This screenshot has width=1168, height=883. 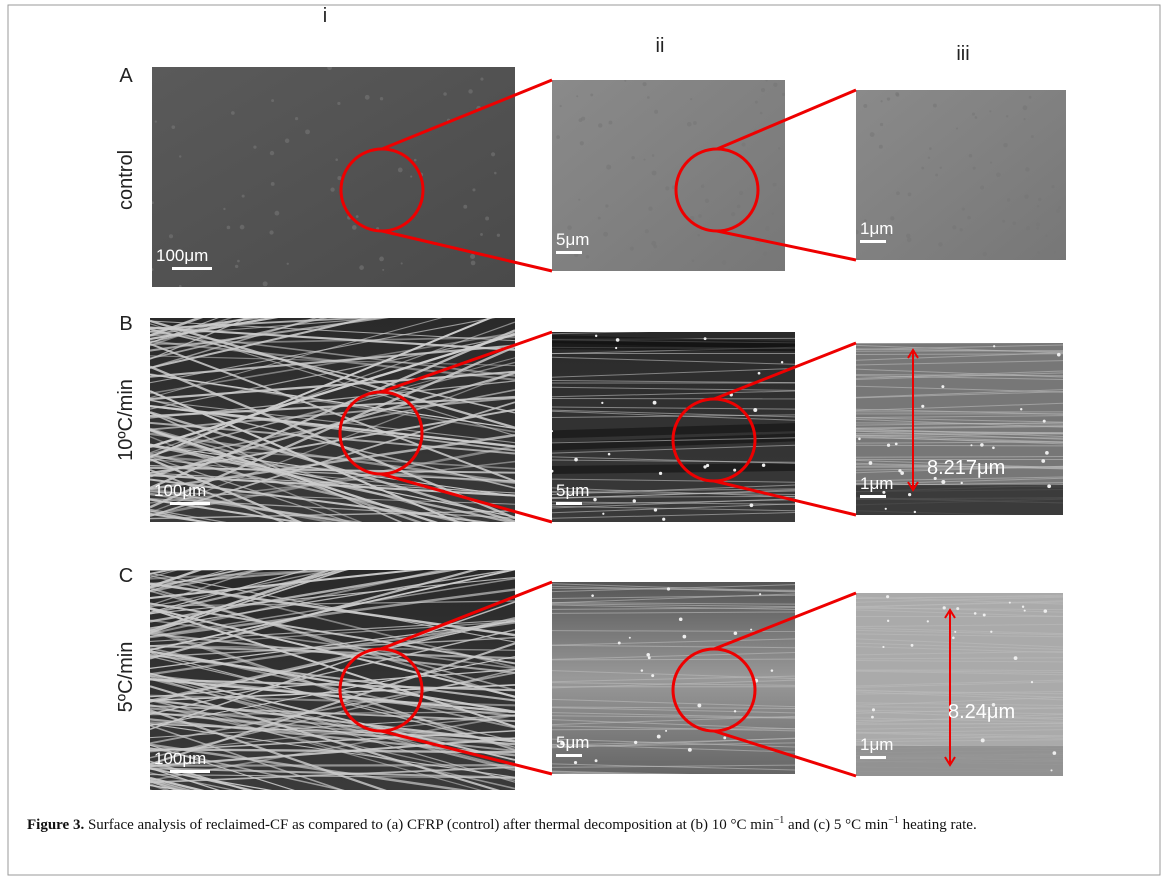 What do you see at coordinates (125, 324) in the screenshot?
I see `row-letter: B` at bounding box center [125, 324].